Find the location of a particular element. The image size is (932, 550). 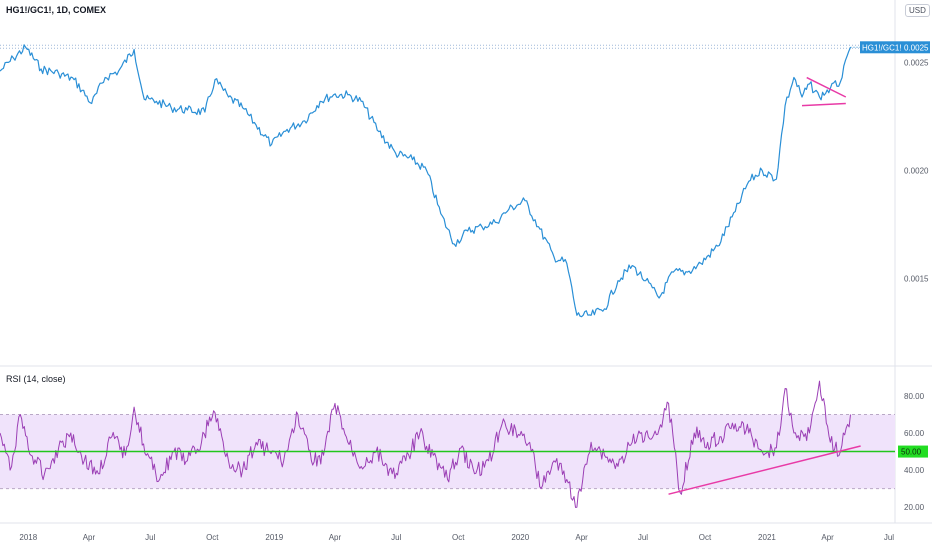

rsi-mid-value: 50.00 is located at coordinates (911, 452).